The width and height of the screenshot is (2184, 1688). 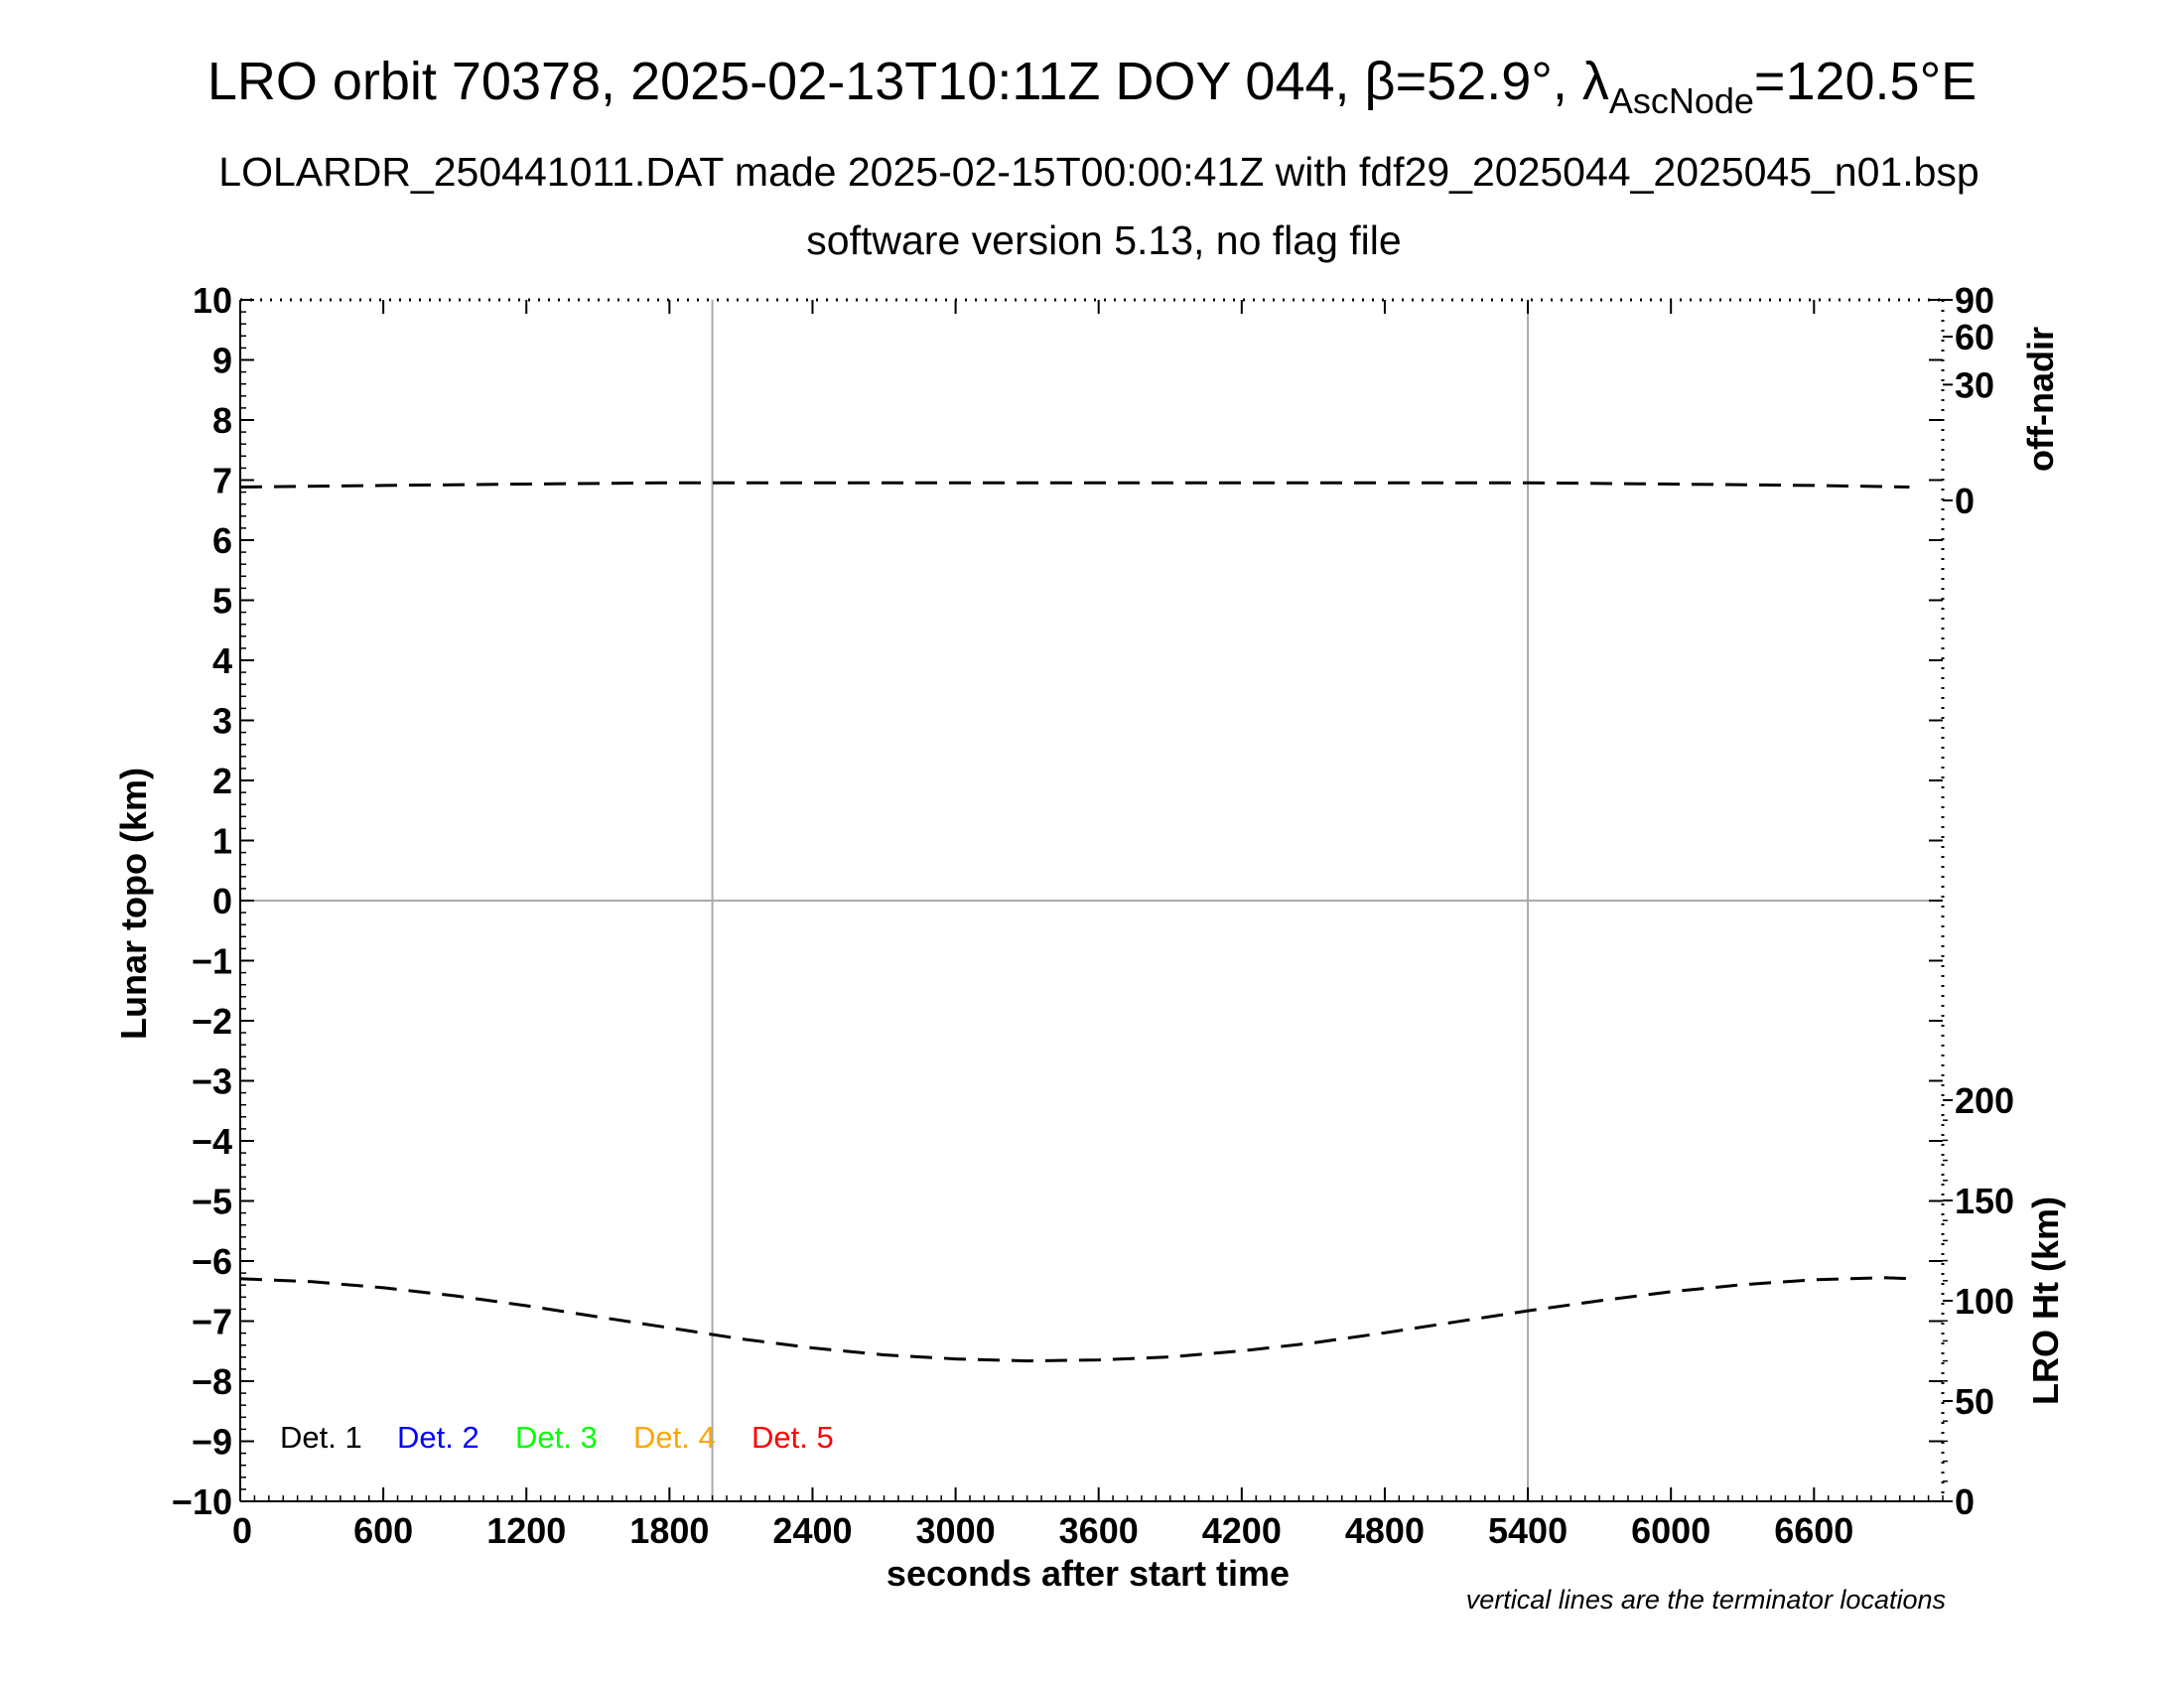 I want to click on x-tick-label: 1800, so click(x=669, y=1530).